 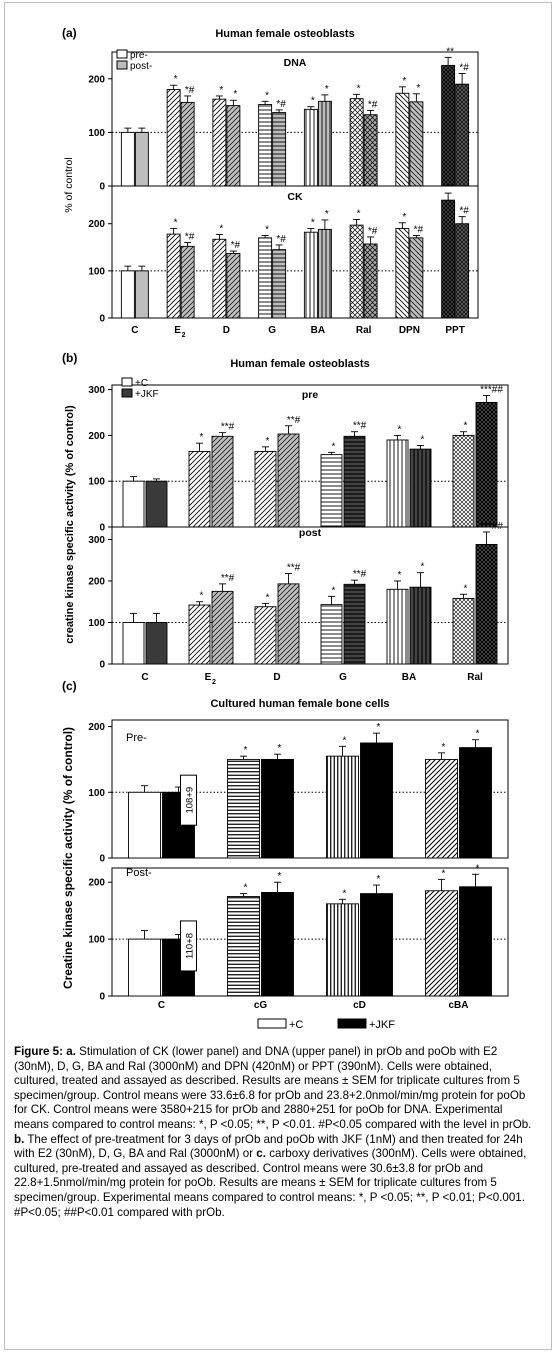 I want to click on y-tick-label-a-1-200: 200, so click(x=96, y=224).